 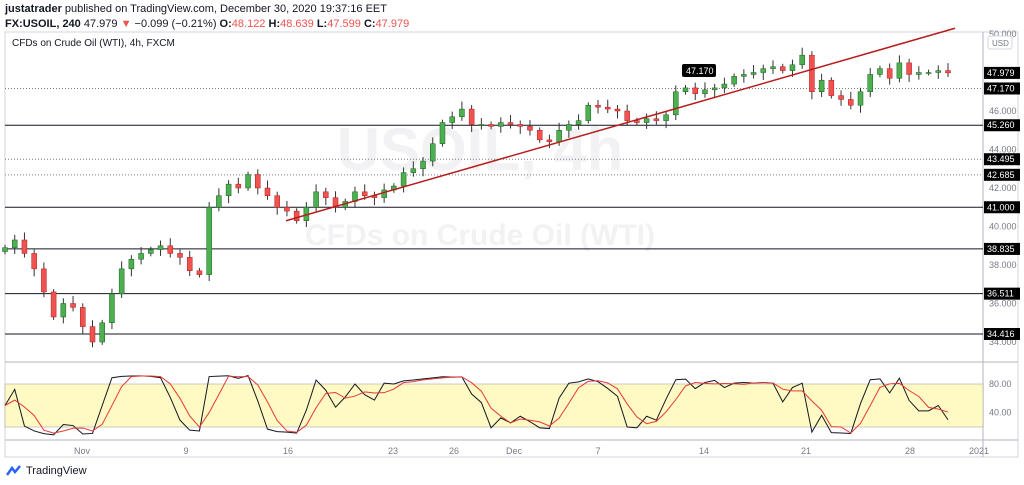 What do you see at coordinates (33, 9) in the screenshot?
I see `author: justatrader` at bounding box center [33, 9].